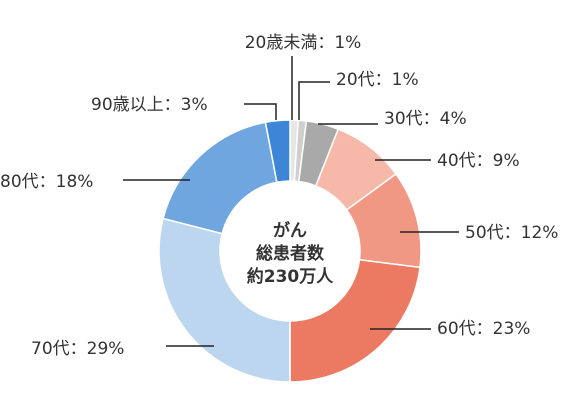 This screenshot has height=415, width=582. Describe the element at coordinates (303, 43) in the screenshot. I see `slice-label-1: 20歳未満：1%` at that location.